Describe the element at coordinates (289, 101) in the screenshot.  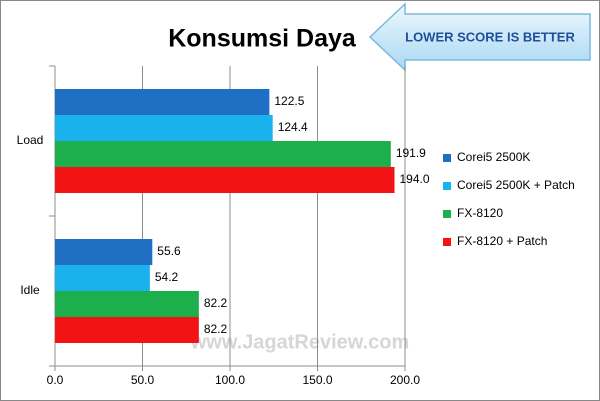
I see `value-label: 122.5` at that location.